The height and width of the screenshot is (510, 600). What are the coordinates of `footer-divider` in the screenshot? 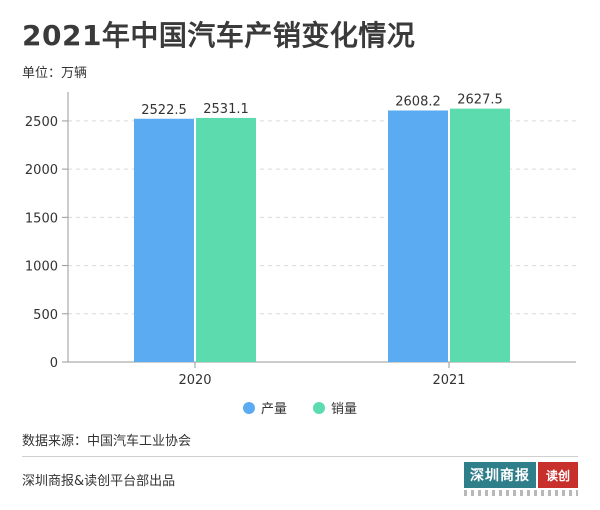 It's located at (300, 456).